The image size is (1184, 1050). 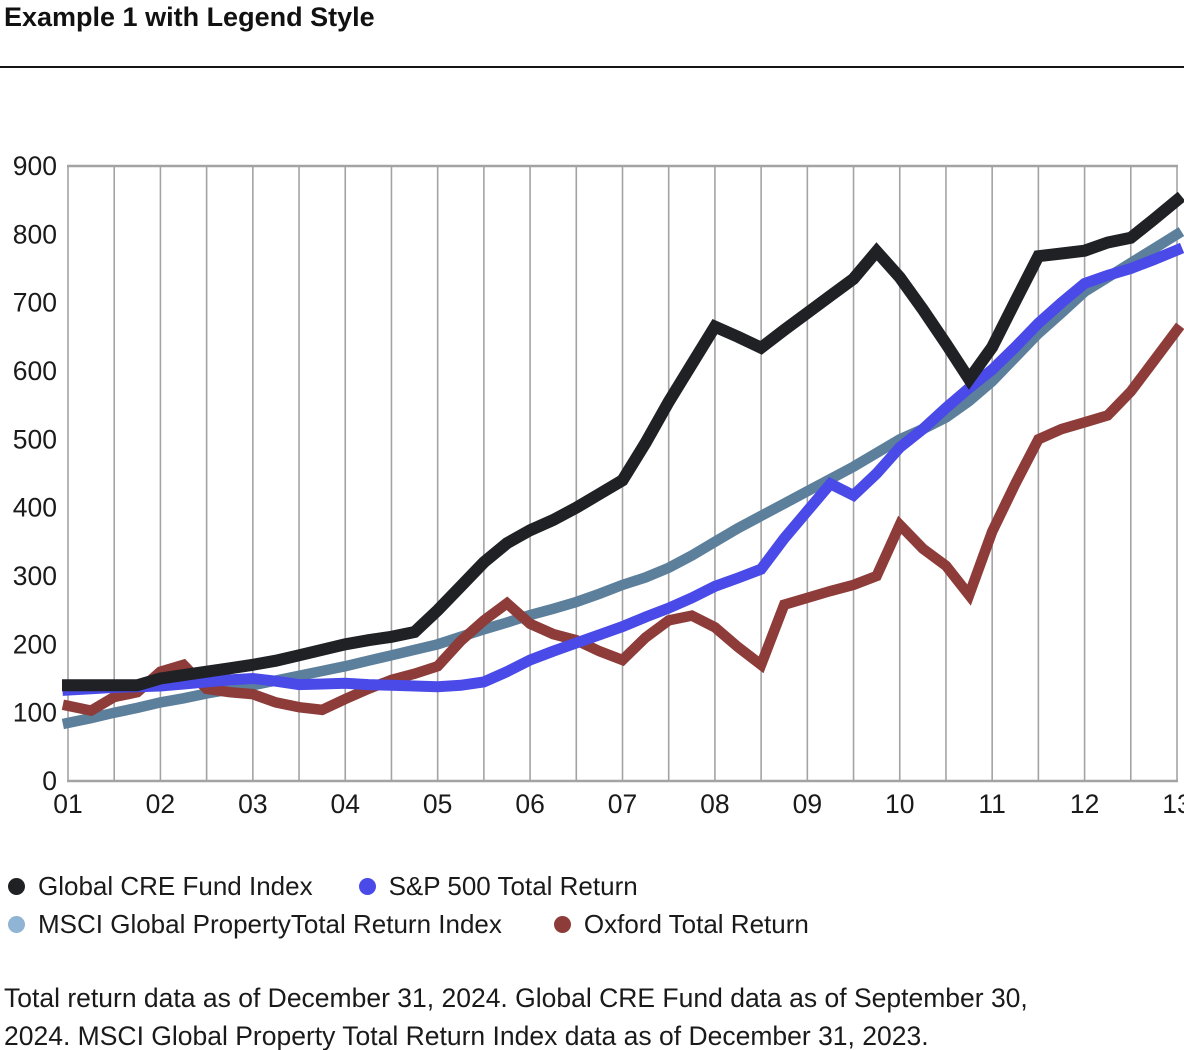 What do you see at coordinates (992, 804) in the screenshot?
I see `x-tick-label: 11` at bounding box center [992, 804].